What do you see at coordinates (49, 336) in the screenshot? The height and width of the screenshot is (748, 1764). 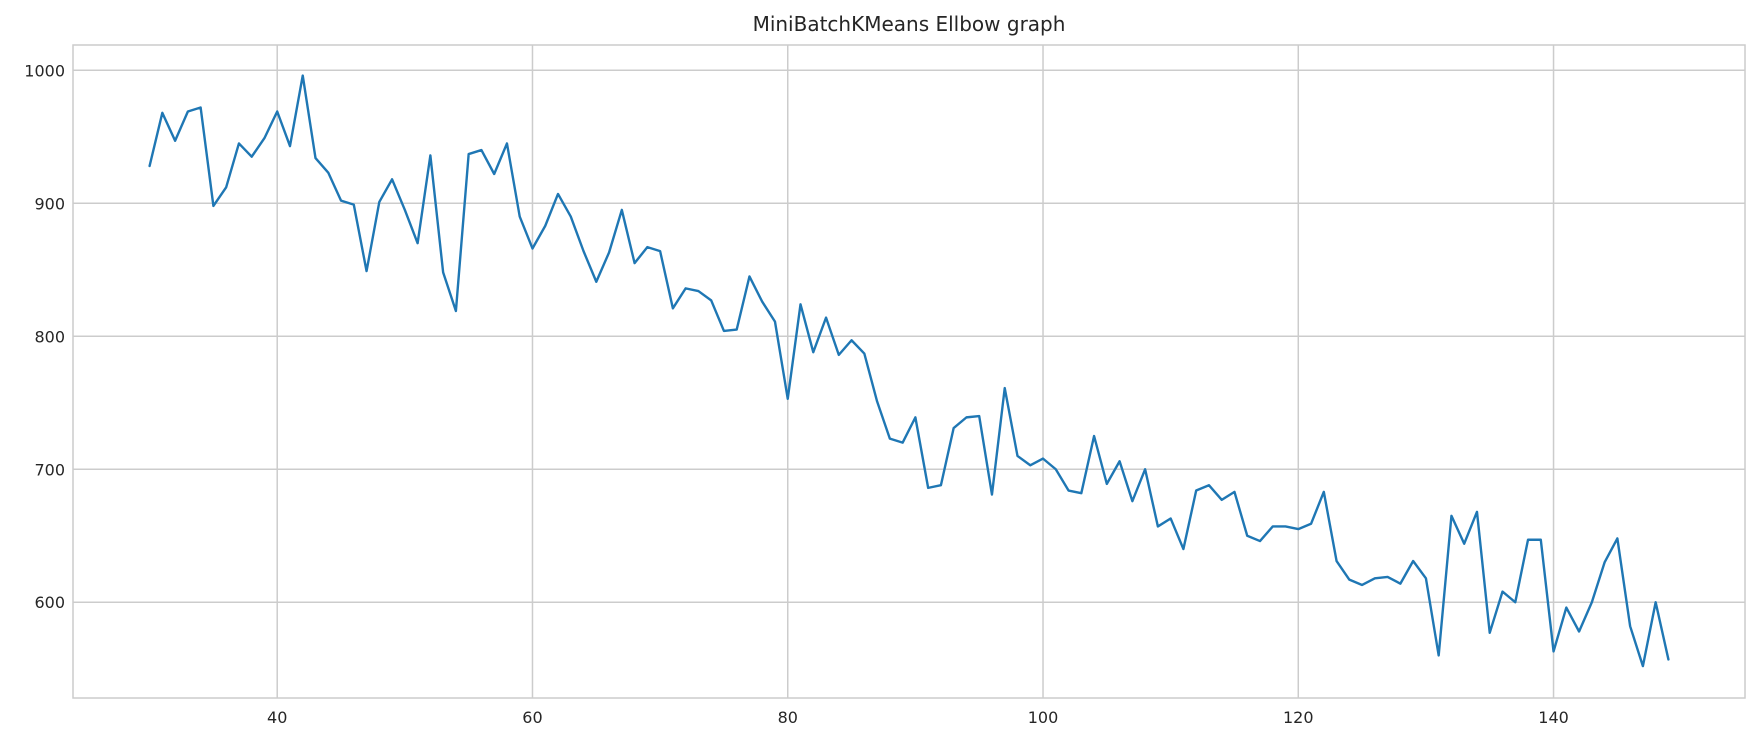 I see `y-tick-label: 800` at bounding box center [49, 336].